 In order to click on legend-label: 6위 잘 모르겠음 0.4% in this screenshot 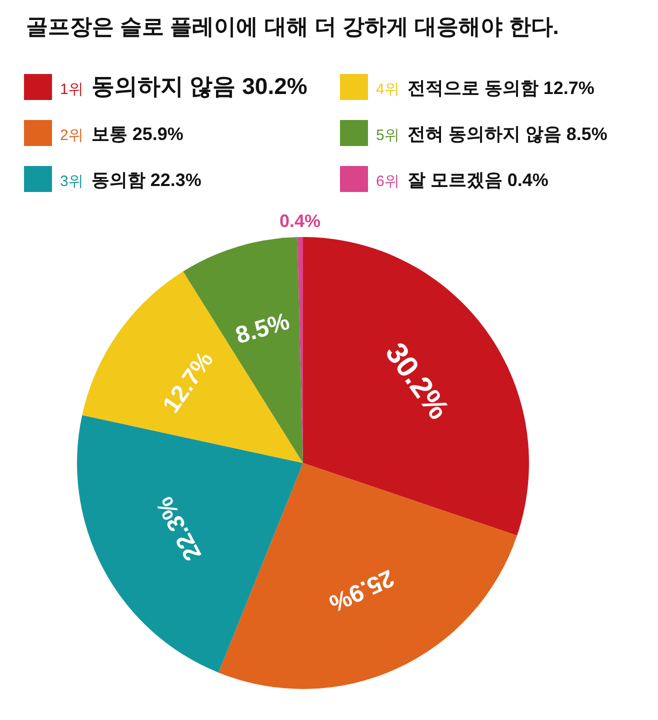, I will do `click(462, 180)`.